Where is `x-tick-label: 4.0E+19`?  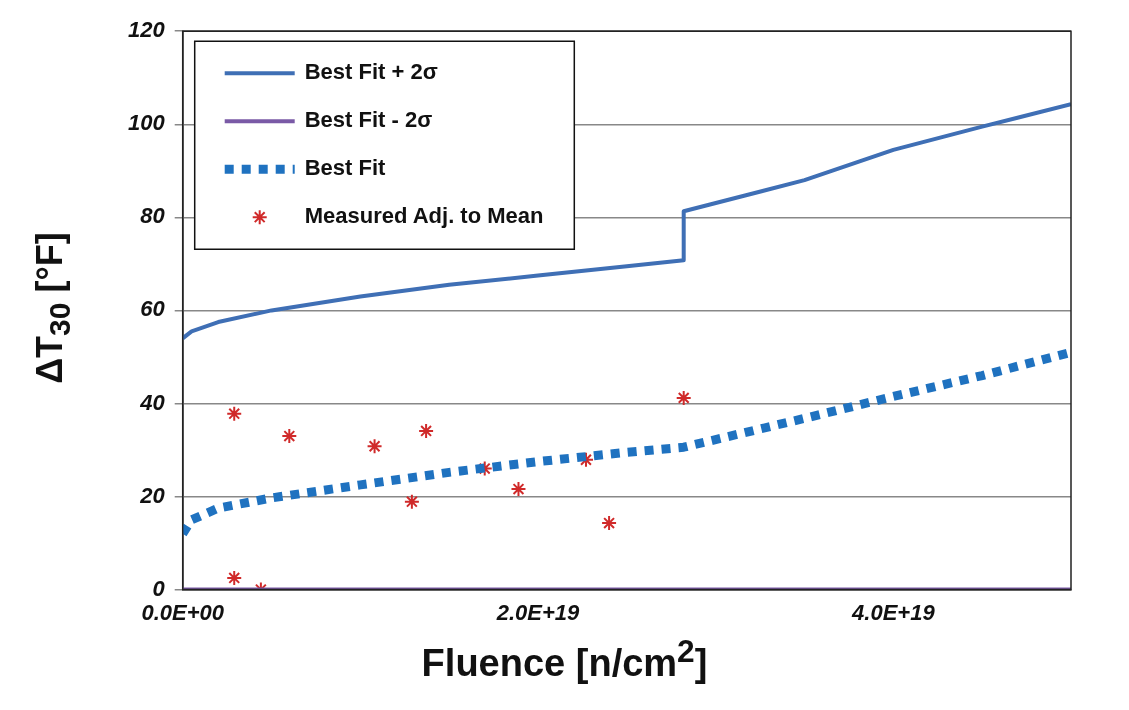
x-tick-label: 4.0E+19 is located at coordinates (893, 612).